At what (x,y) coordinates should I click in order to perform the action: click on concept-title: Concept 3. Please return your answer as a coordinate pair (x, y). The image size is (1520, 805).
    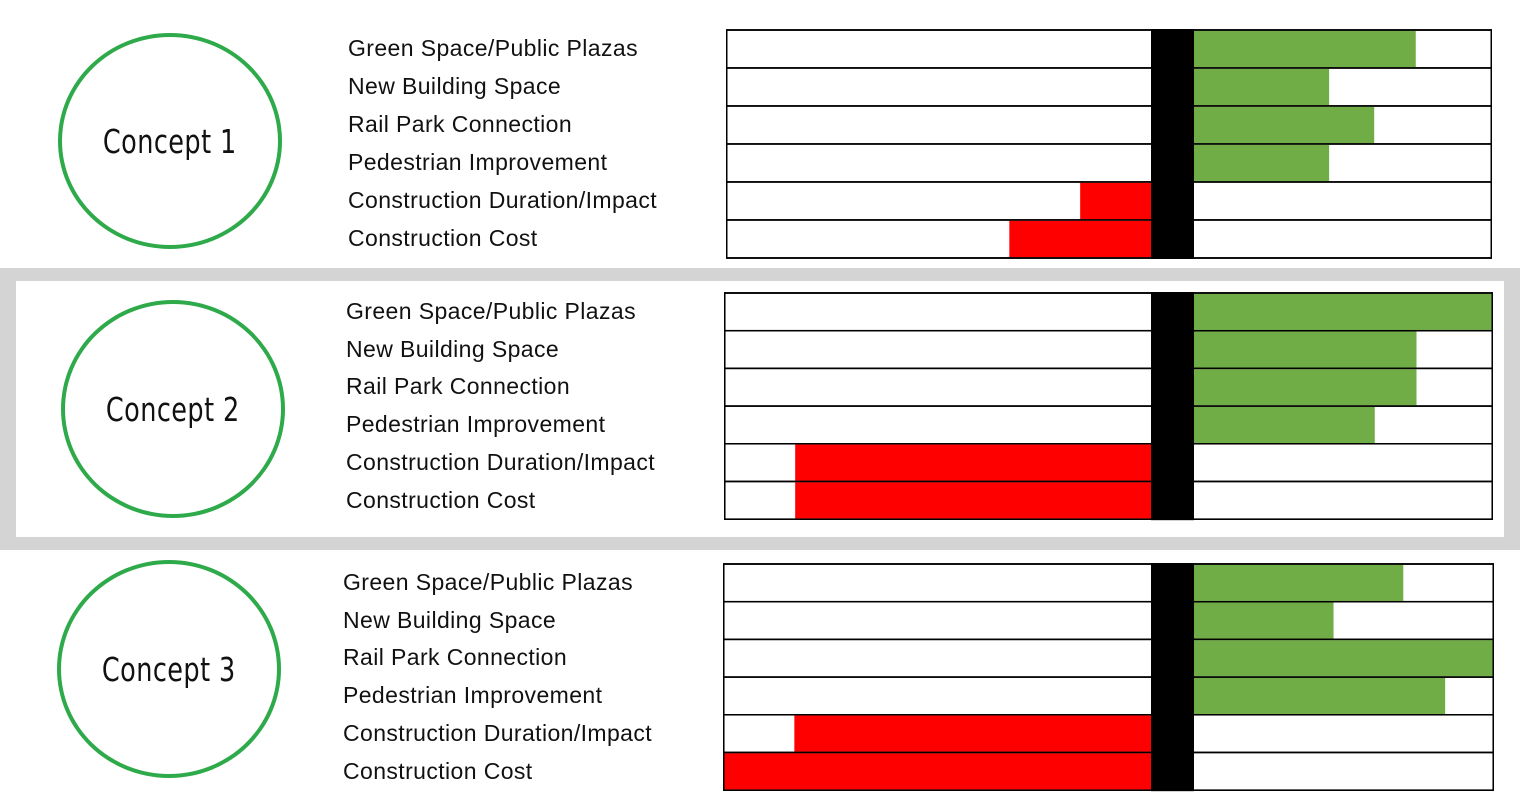
    Looking at the image, I should click on (169, 669).